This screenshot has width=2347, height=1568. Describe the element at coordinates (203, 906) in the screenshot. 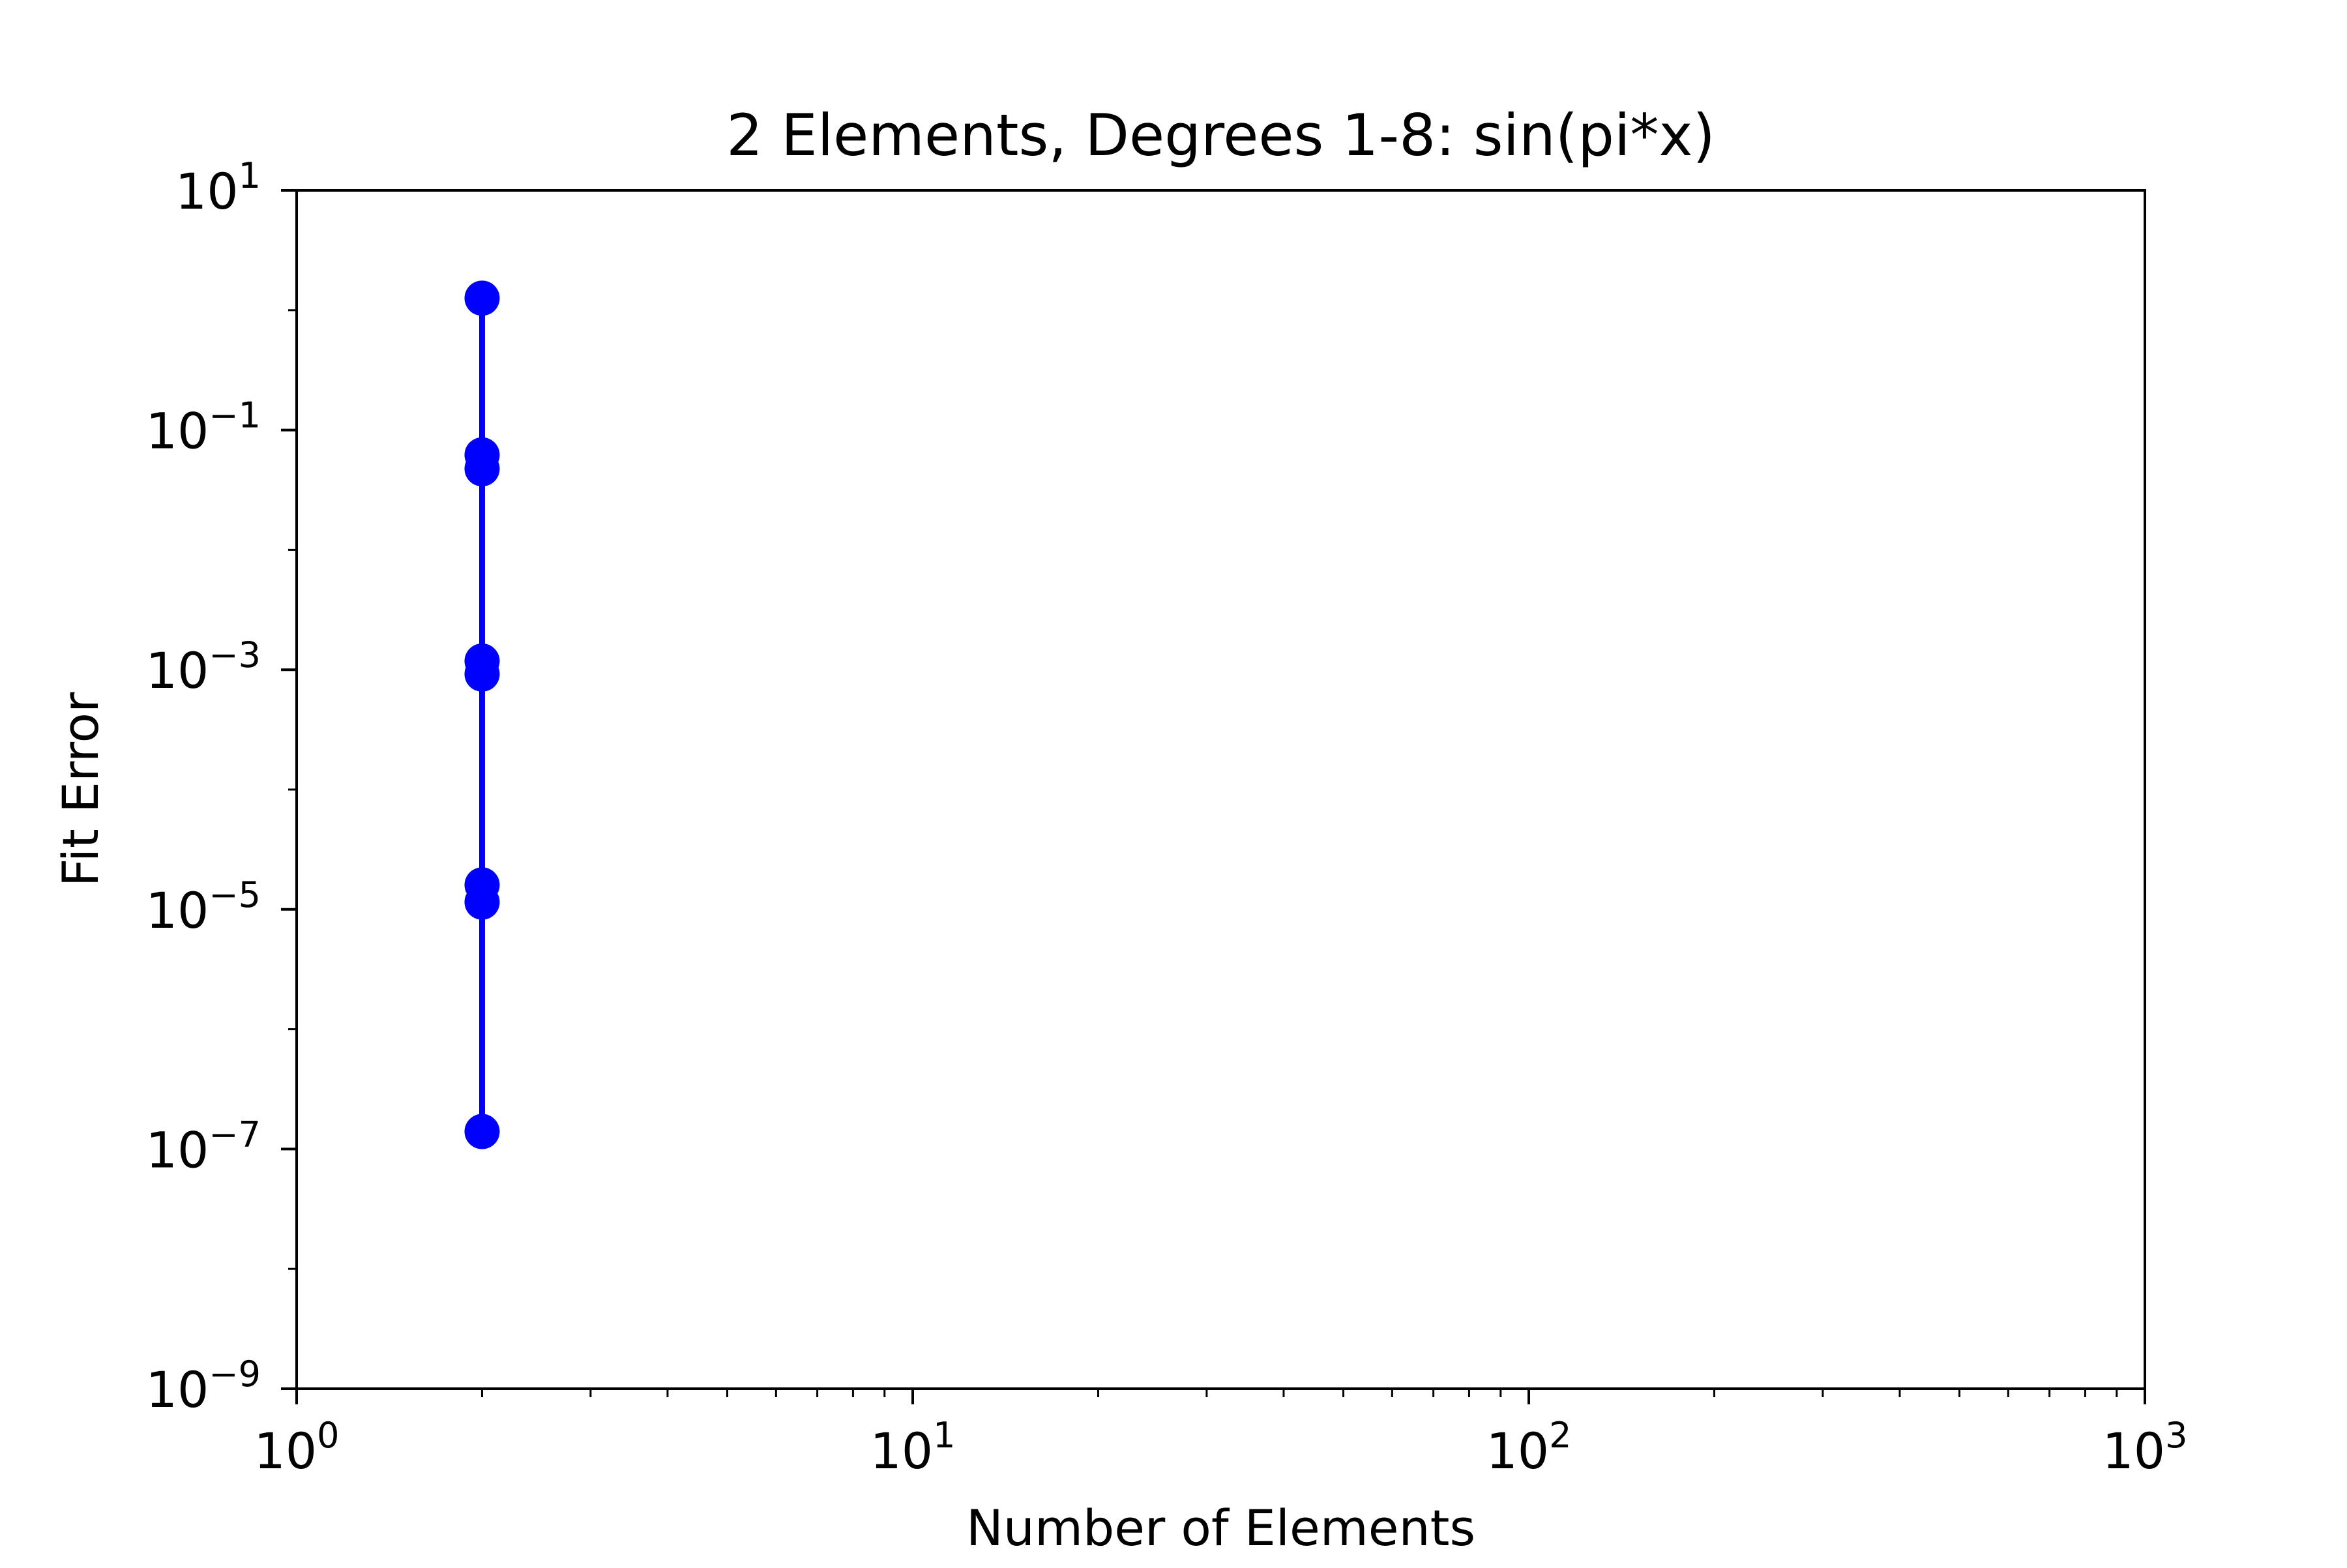

I see `y-tick-label: 10⁻⁵` at that location.